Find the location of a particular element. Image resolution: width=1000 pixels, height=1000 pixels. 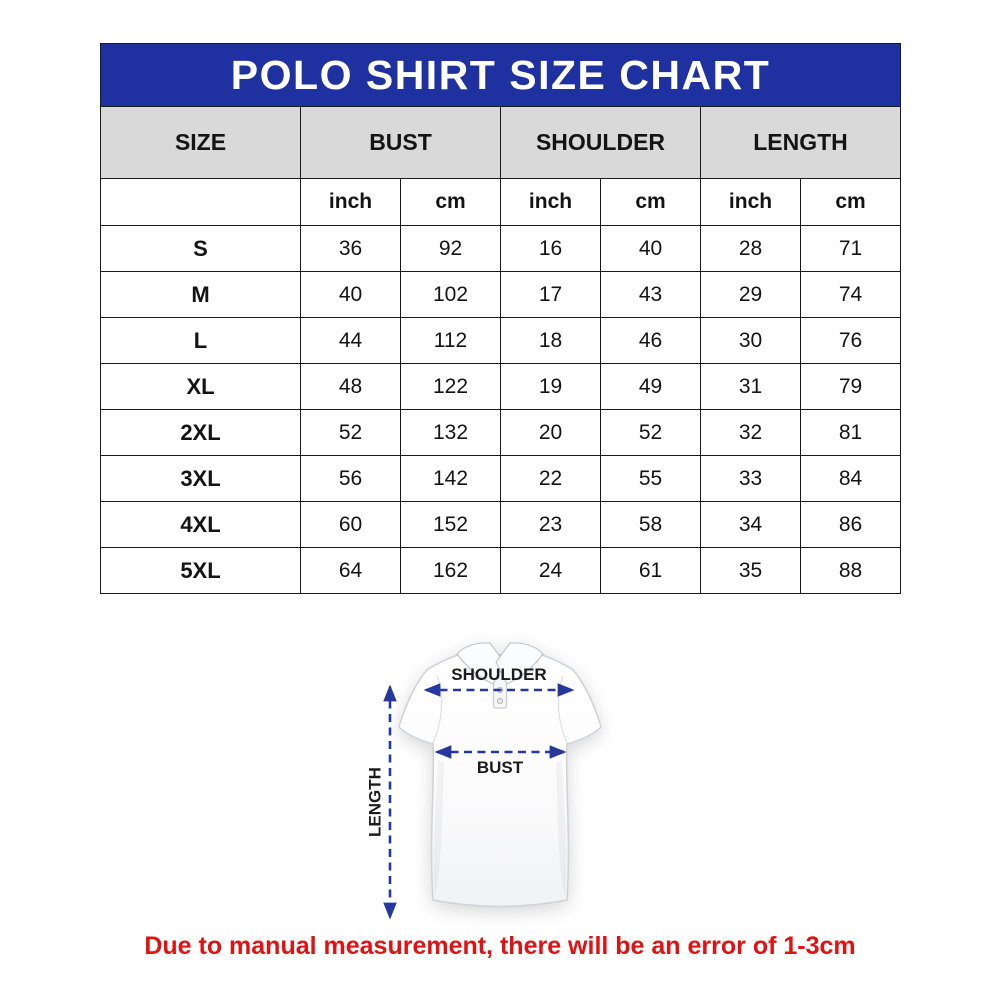

table-row: 3XL 56 142 22 55 33 84 is located at coordinates (501, 478).